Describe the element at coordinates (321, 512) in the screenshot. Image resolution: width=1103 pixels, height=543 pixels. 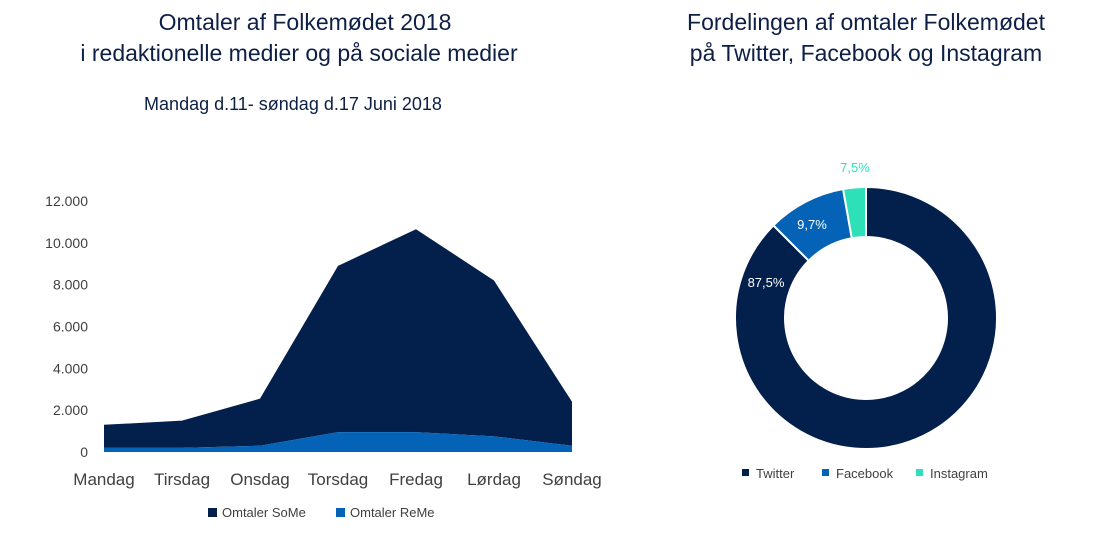
I see `area-chart-legend: Omtaler SoMe Omtaler ReMe` at that location.